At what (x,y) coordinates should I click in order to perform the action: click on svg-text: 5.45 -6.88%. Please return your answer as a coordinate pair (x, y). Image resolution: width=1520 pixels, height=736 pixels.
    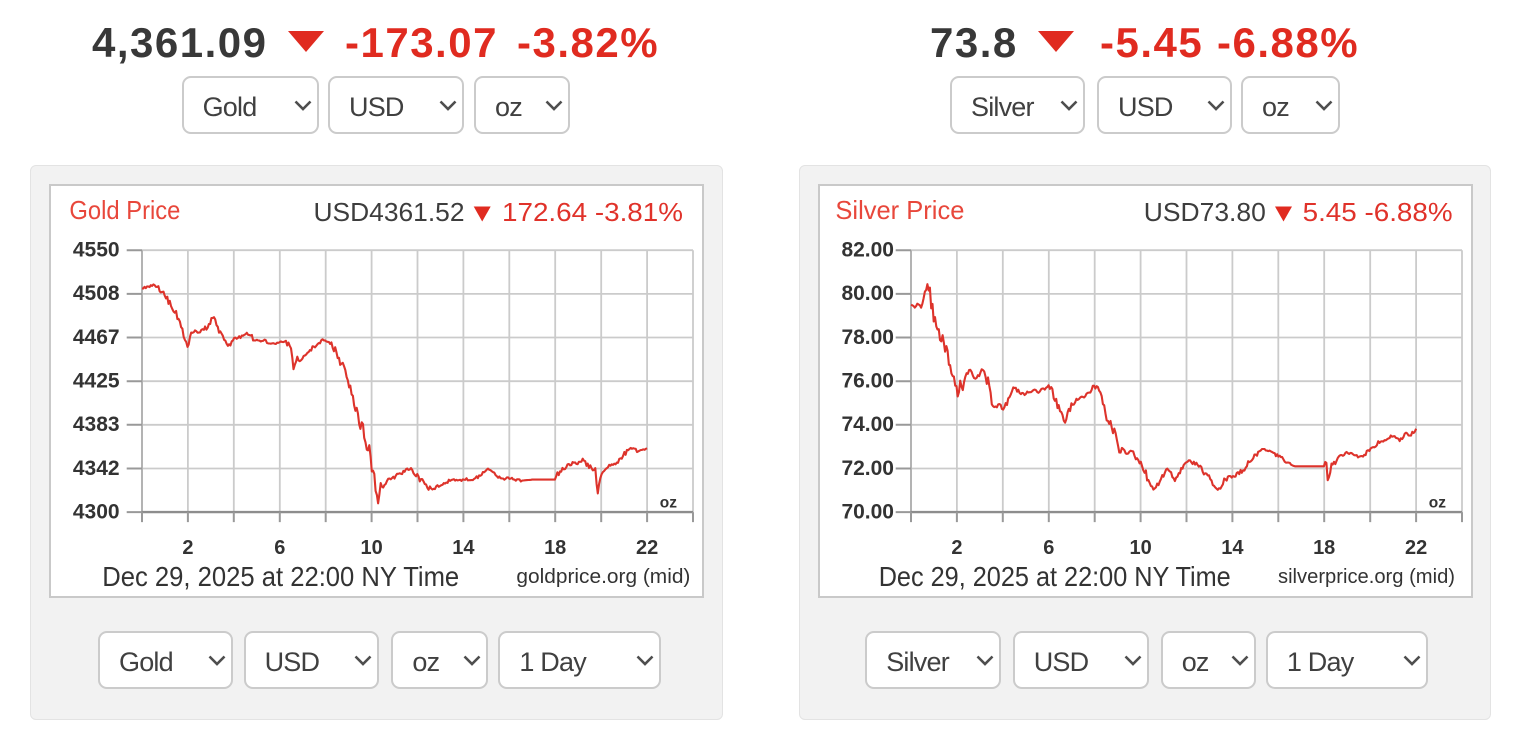
    Looking at the image, I should click on (1378, 213).